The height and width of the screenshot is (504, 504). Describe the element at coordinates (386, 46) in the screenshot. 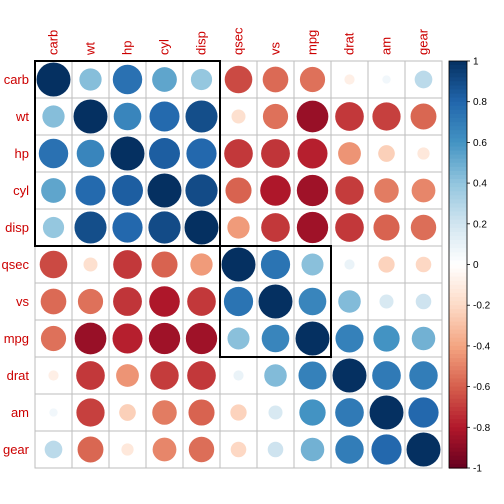

I see `column-label: am` at that location.